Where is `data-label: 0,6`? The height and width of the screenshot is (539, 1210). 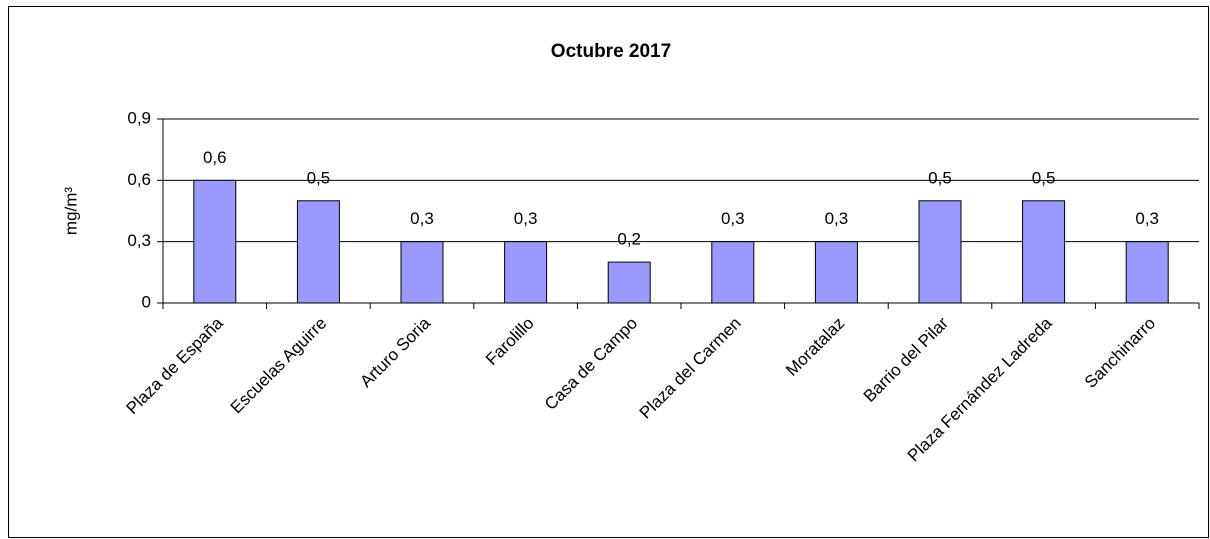
data-label: 0,6 is located at coordinates (215, 157).